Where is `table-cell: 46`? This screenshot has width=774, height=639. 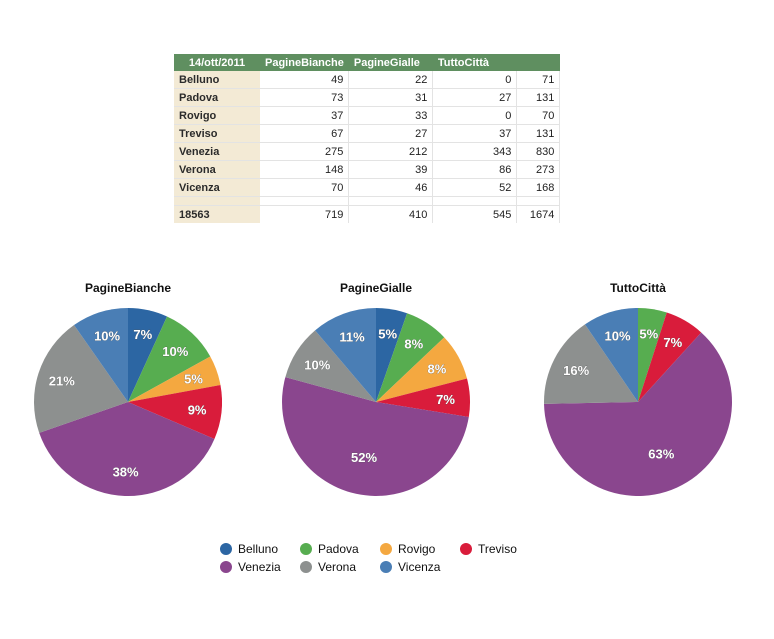
table-cell: 46 is located at coordinates (391, 187).